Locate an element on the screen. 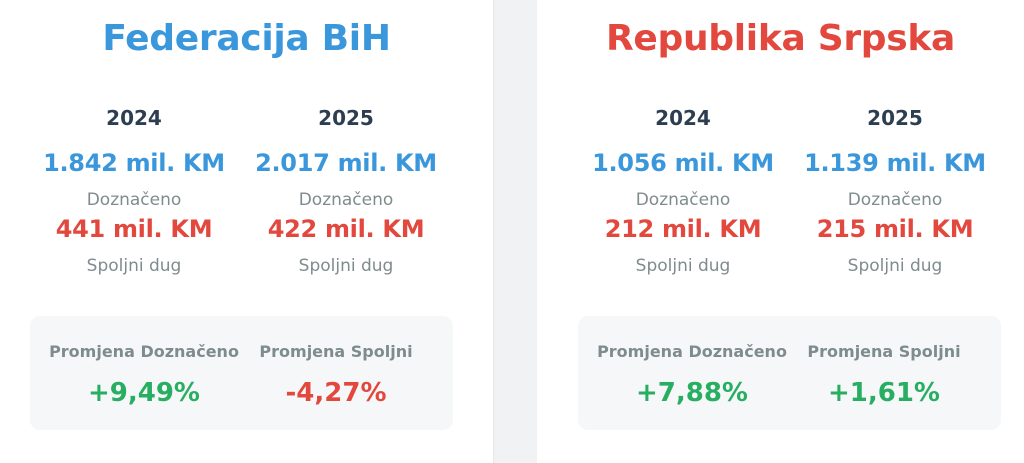 The image size is (1024, 463). allocated-amount: 2.017 mil. KM is located at coordinates (346, 163).